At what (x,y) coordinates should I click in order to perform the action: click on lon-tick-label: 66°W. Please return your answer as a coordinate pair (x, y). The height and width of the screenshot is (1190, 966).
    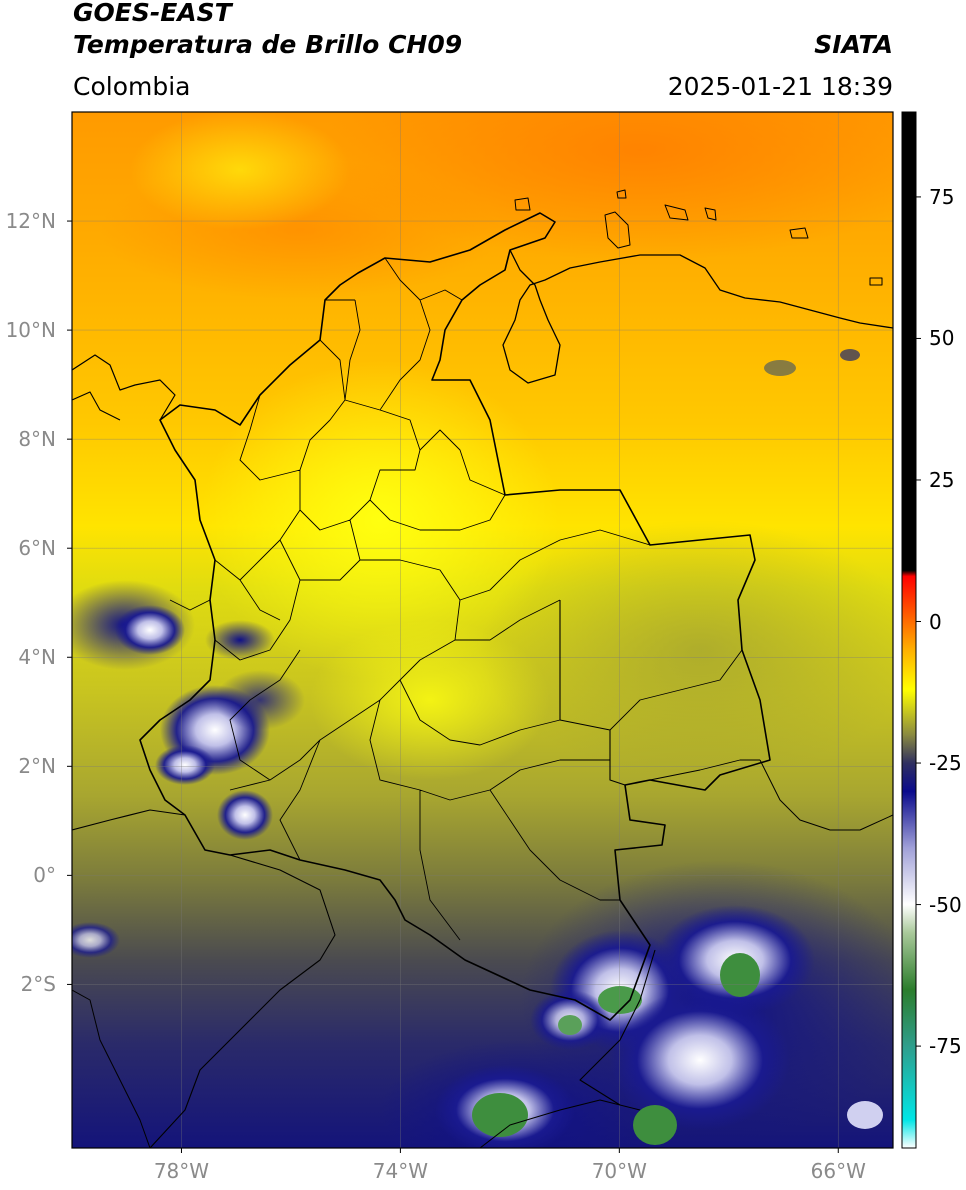
    Looking at the image, I should click on (838, 1171).